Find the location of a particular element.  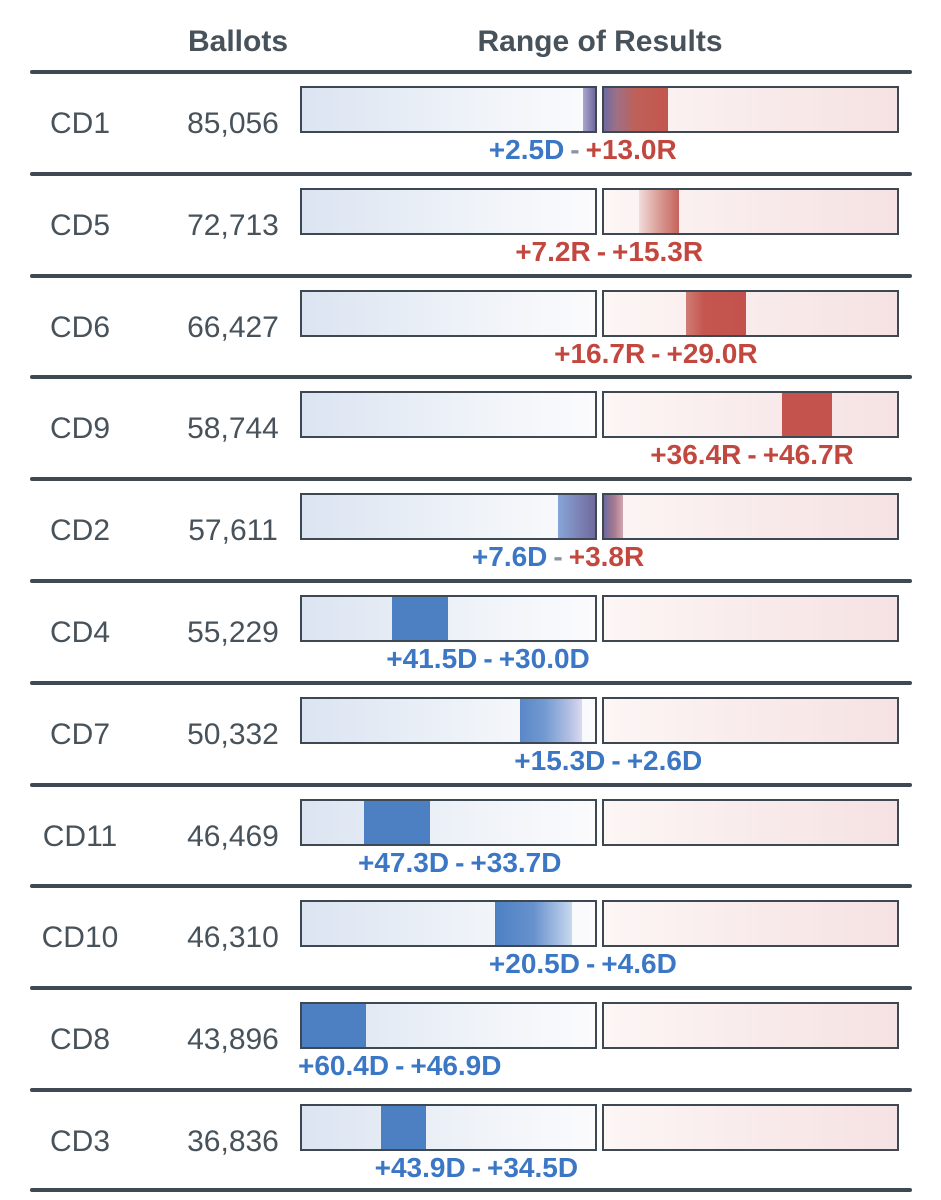

district-label: CD1 is located at coordinates (79, 123).